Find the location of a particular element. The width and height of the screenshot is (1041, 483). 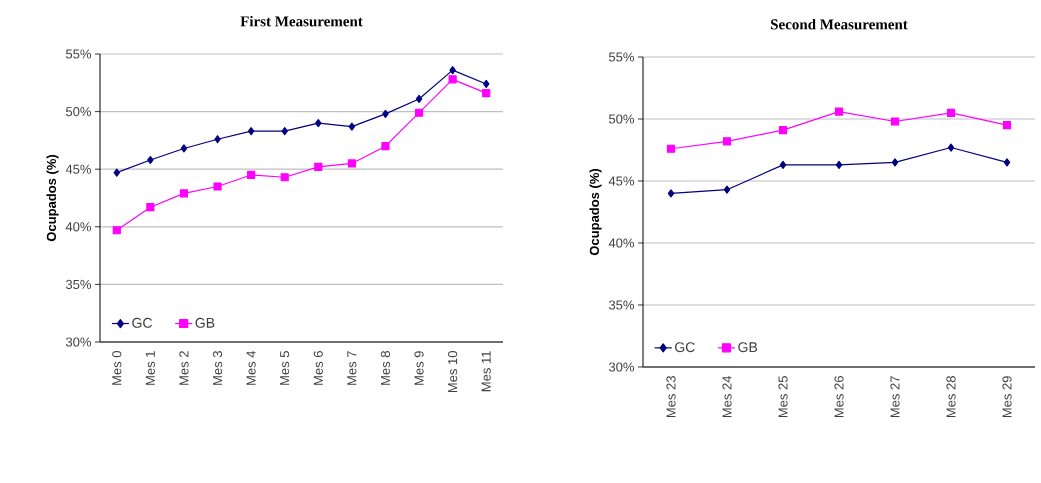

x-tick-label: Mes 9 is located at coordinates (419, 368).